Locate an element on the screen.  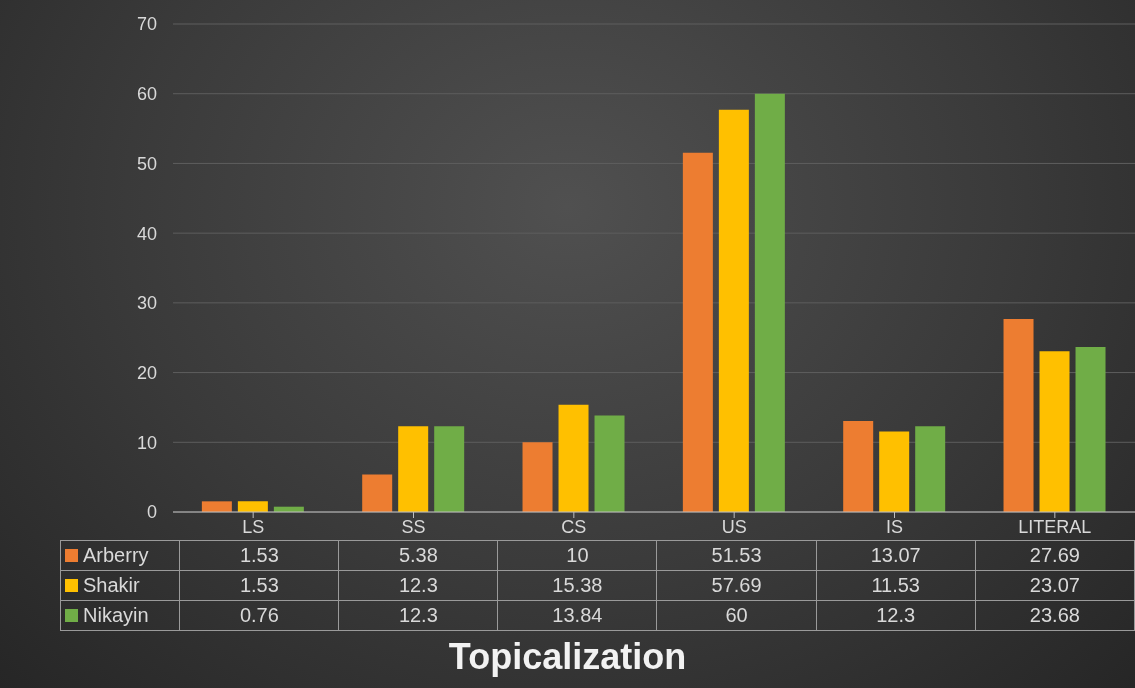
data-label: 23.68 is located at coordinates (1055, 615).